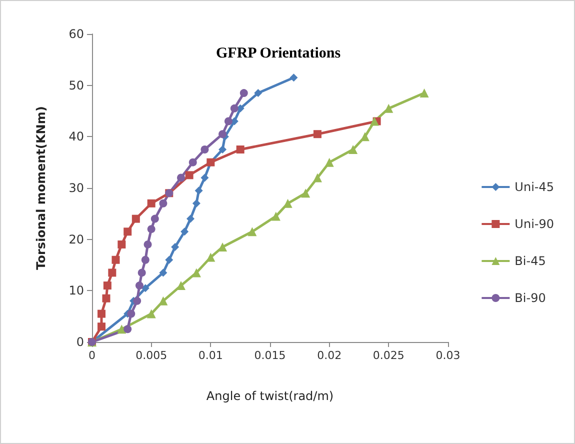 Image resolution: width=575 pixels, height=444 pixels. Describe the element at coordinates (530, 298) in the screenshot. I see `legend-label: Bi-90` at that location.